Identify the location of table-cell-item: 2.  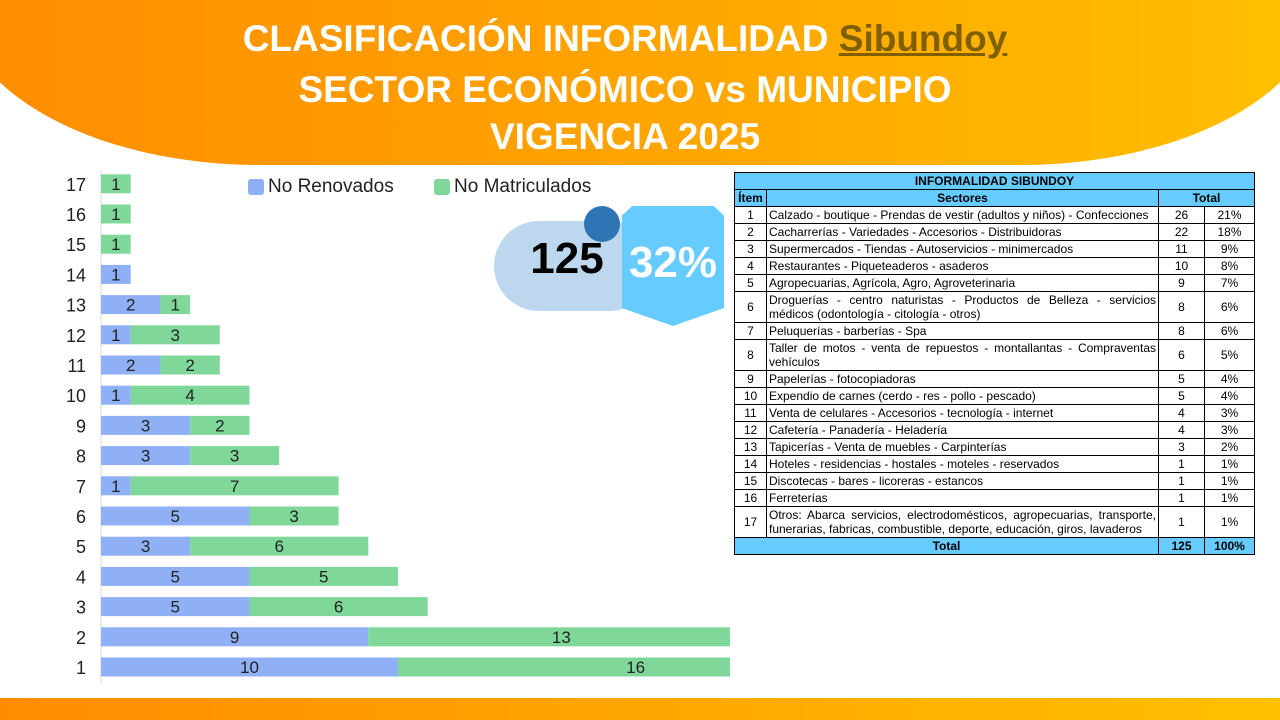
(750, 232).